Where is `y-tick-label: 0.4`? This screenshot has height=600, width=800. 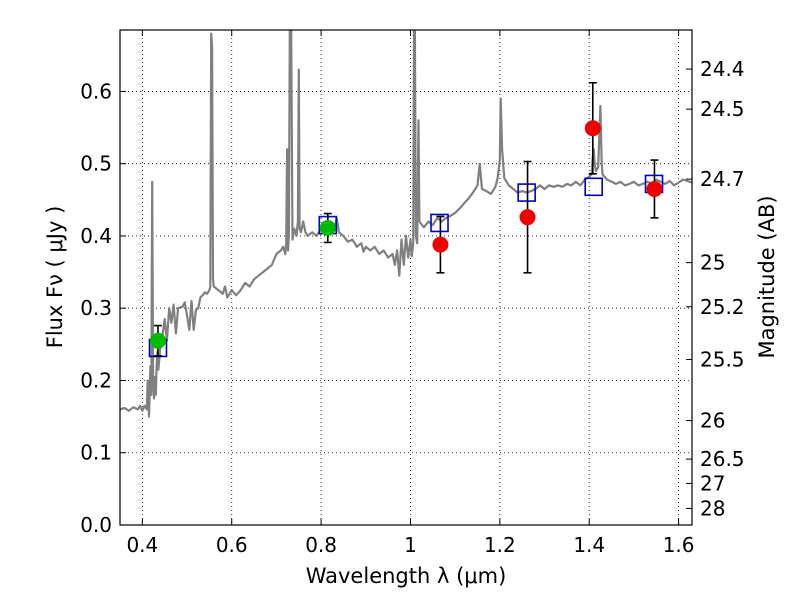
y-tick-label: 0.4 is located at coordinates (96, 236).